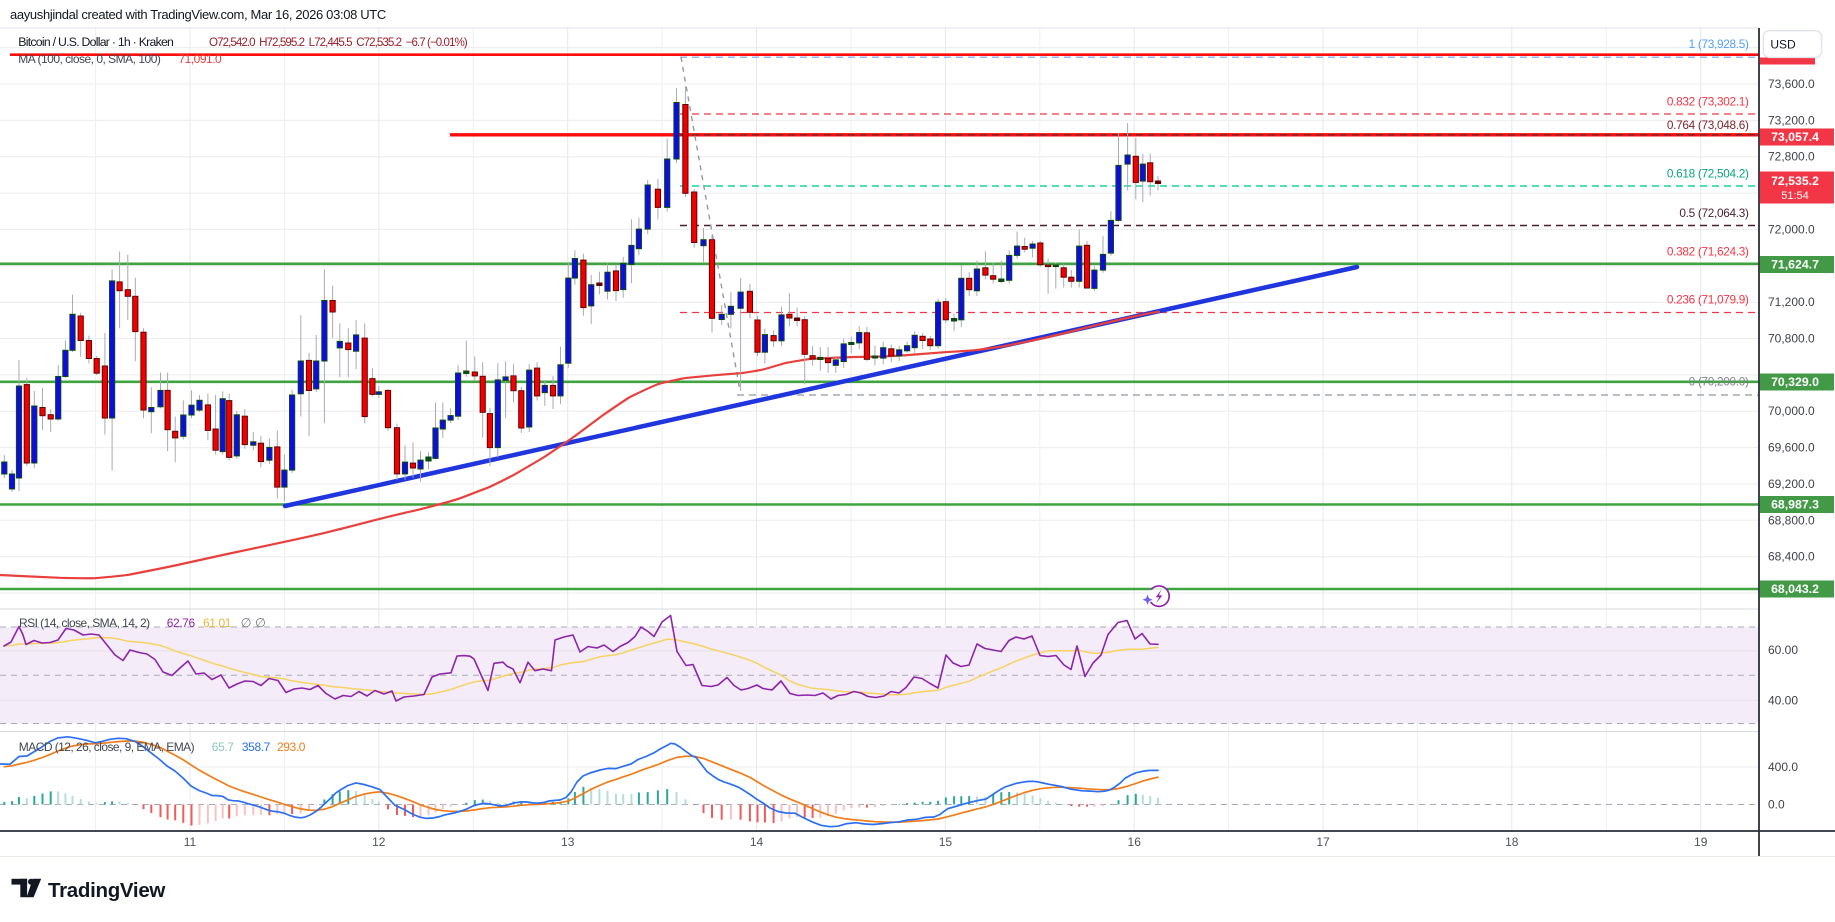  I want to click on svg-text: 15, so click(946, 842).